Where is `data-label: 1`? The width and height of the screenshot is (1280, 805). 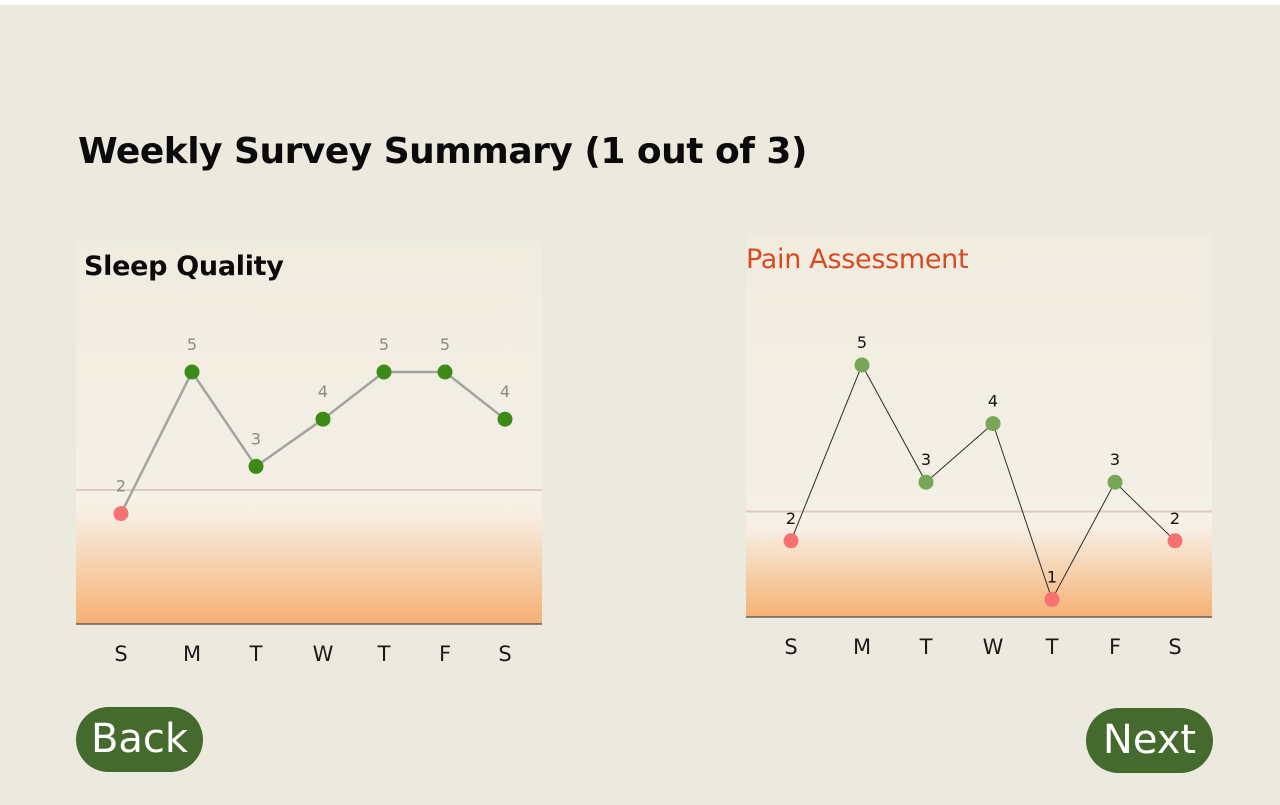
data-label: 1 is located at coordinates (1052, 576).